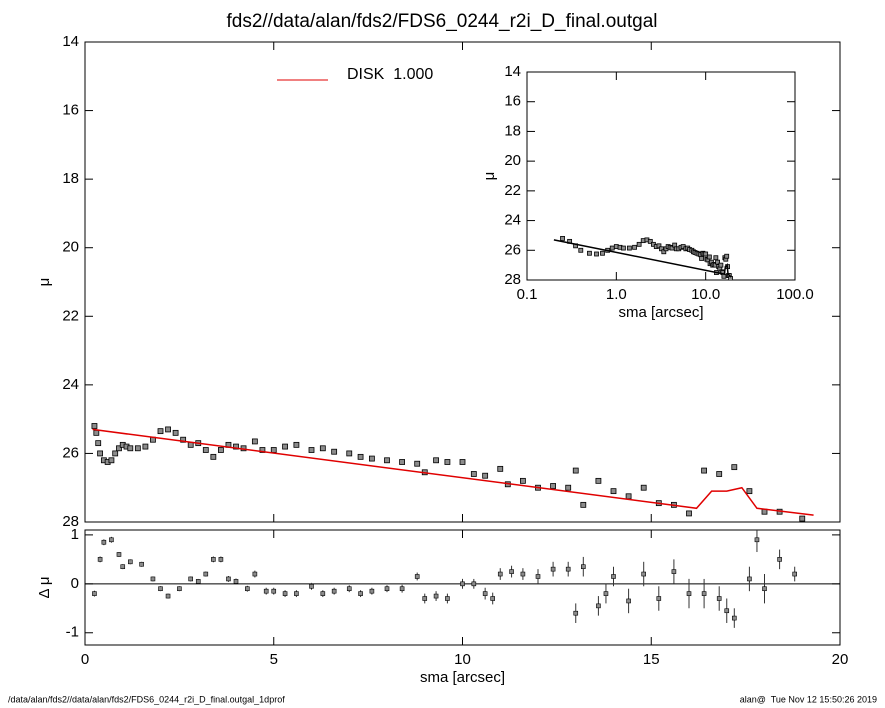  What do you see at coordinates (390, 74) in the screenshot?
I see `legend-label: DISK 1.000` at bounding box center [390, 74].